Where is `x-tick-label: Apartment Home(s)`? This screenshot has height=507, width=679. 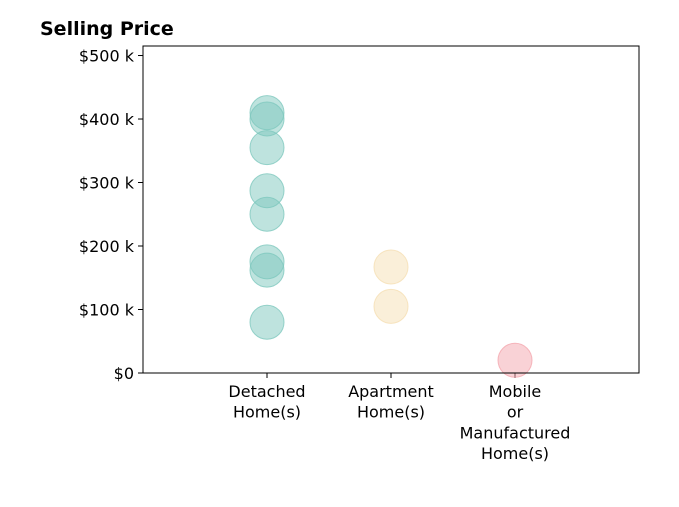
x-tick-label: Apartment Home(s) is located at coordinates (391, 402).